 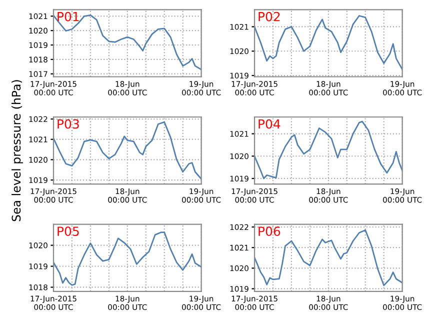 What do you see at coordinates (68, 231) in the screenshot?
I see `annotation: P05` at bounding box center [68, 231].